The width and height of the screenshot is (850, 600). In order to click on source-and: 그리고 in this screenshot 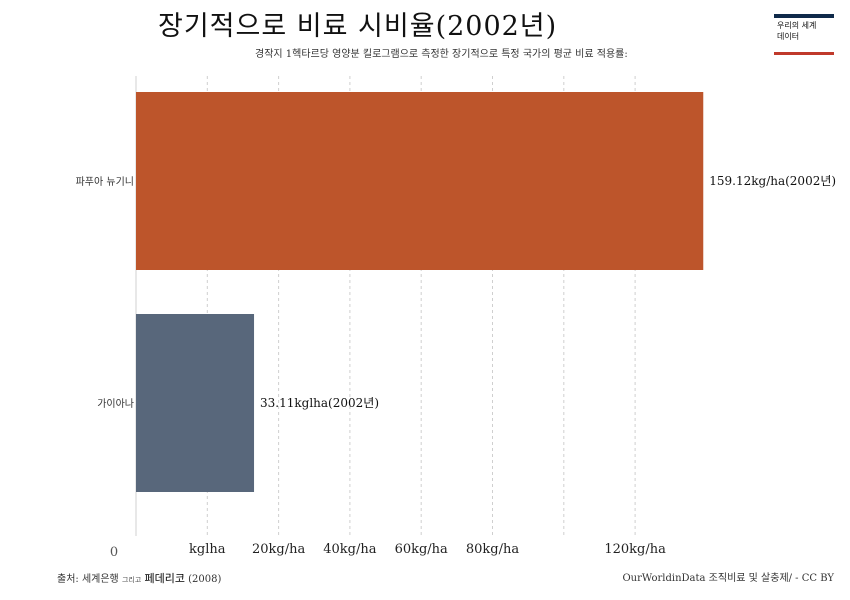, I will do `click(131, 580)`.